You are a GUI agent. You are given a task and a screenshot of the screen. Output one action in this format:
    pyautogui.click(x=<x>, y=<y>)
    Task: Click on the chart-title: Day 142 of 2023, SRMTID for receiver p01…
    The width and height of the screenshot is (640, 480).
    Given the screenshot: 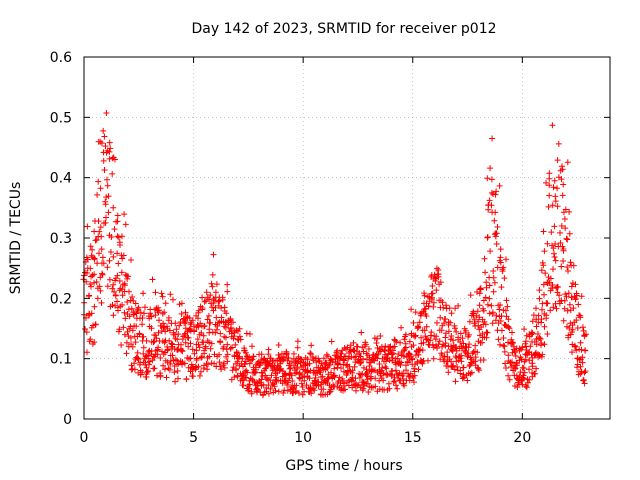 What is the action you would take?
    pyautogui.click(x=343, y=29)
    